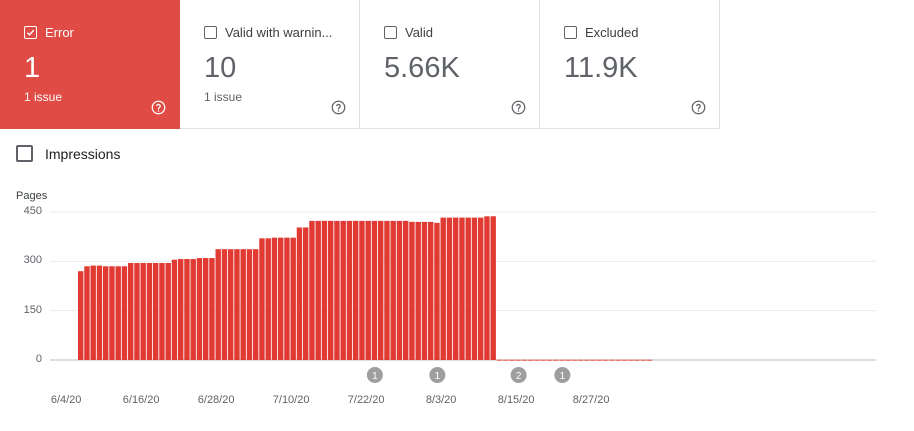  I want to click on impressions-checkbox, so click(24, 153).